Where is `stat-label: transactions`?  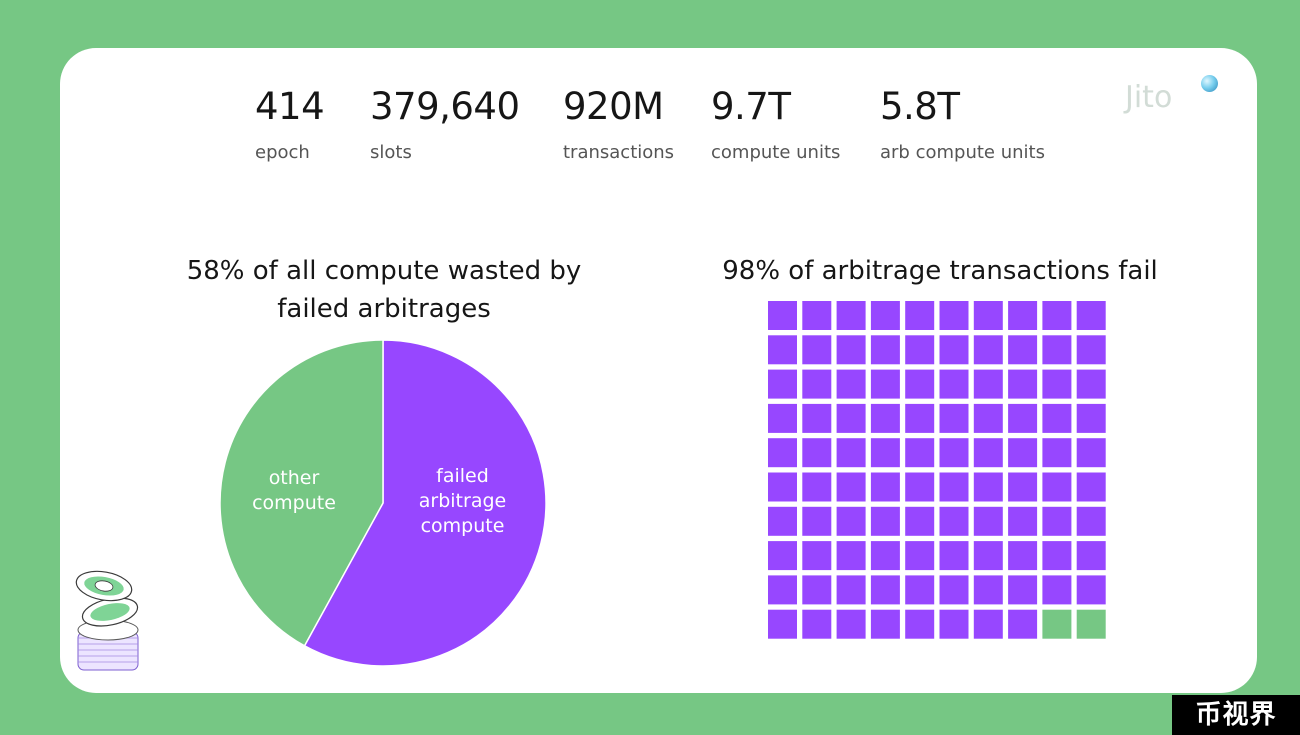
stat-label: transactions is located at coordinates (619, 152).